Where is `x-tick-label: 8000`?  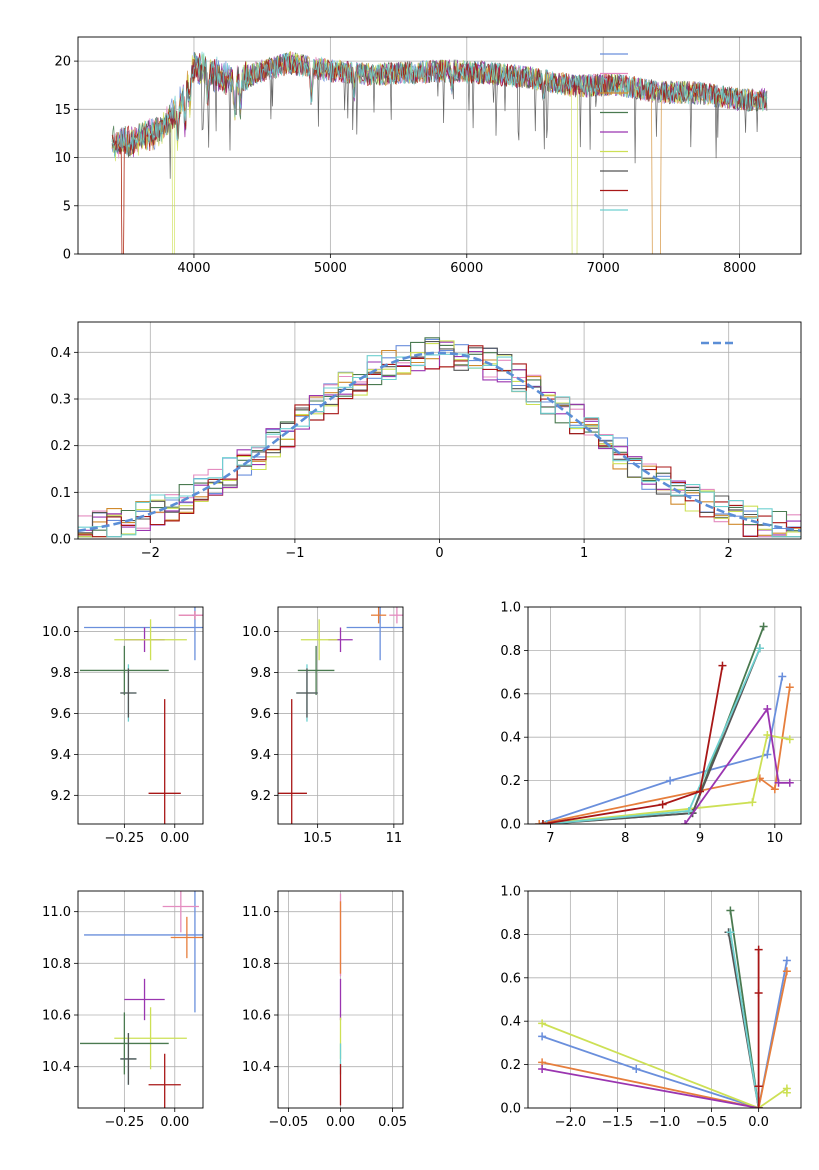 x-tick-label: 8000 is located at coordinates (739, 268).